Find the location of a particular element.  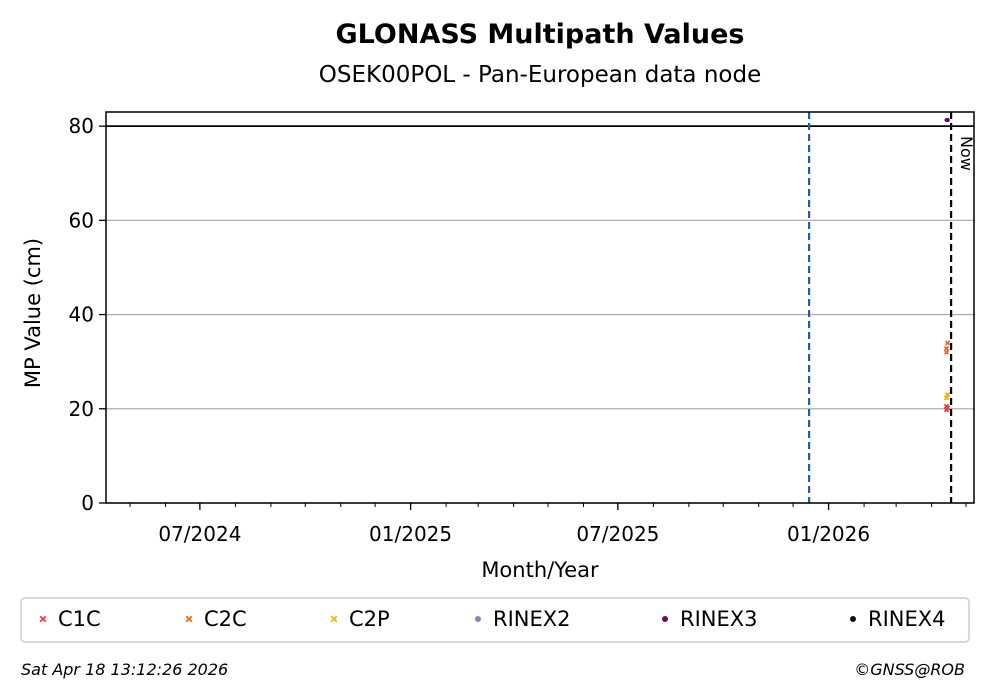

legend-marker-c2c is located at coordinates (189, 619).